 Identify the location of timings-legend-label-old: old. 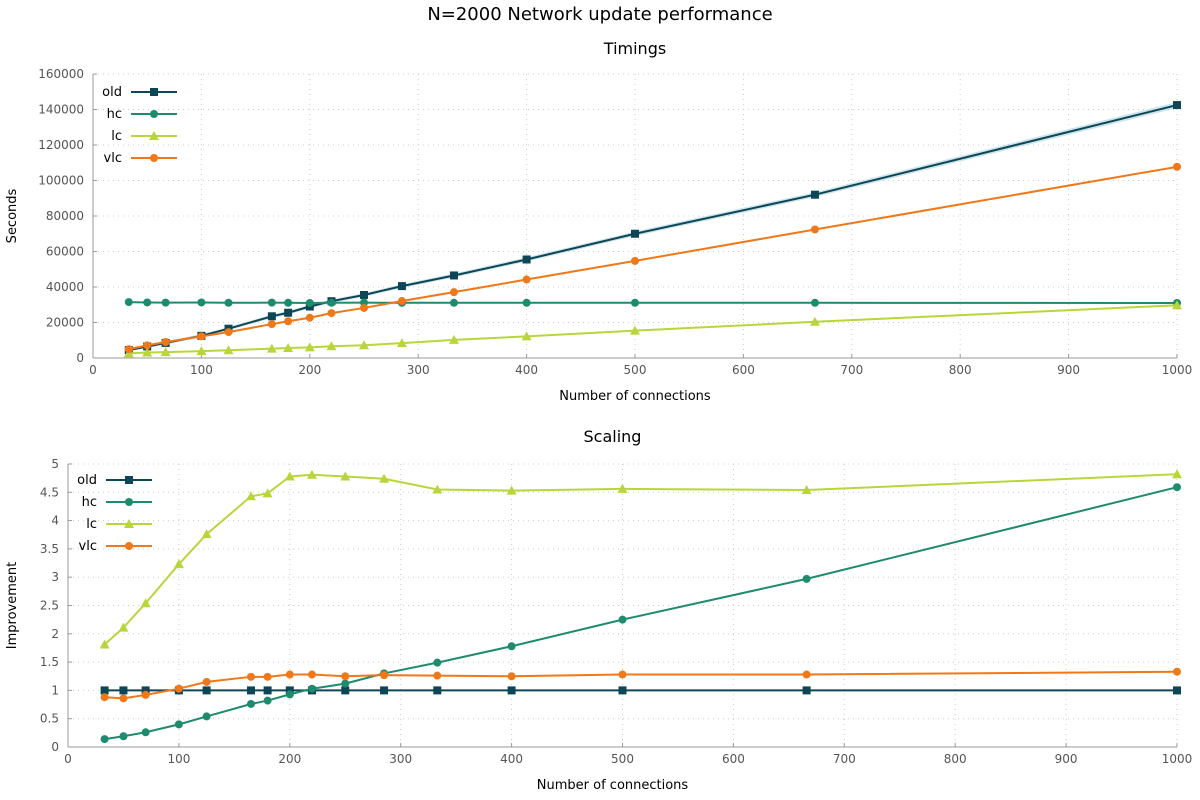
(112, 92).